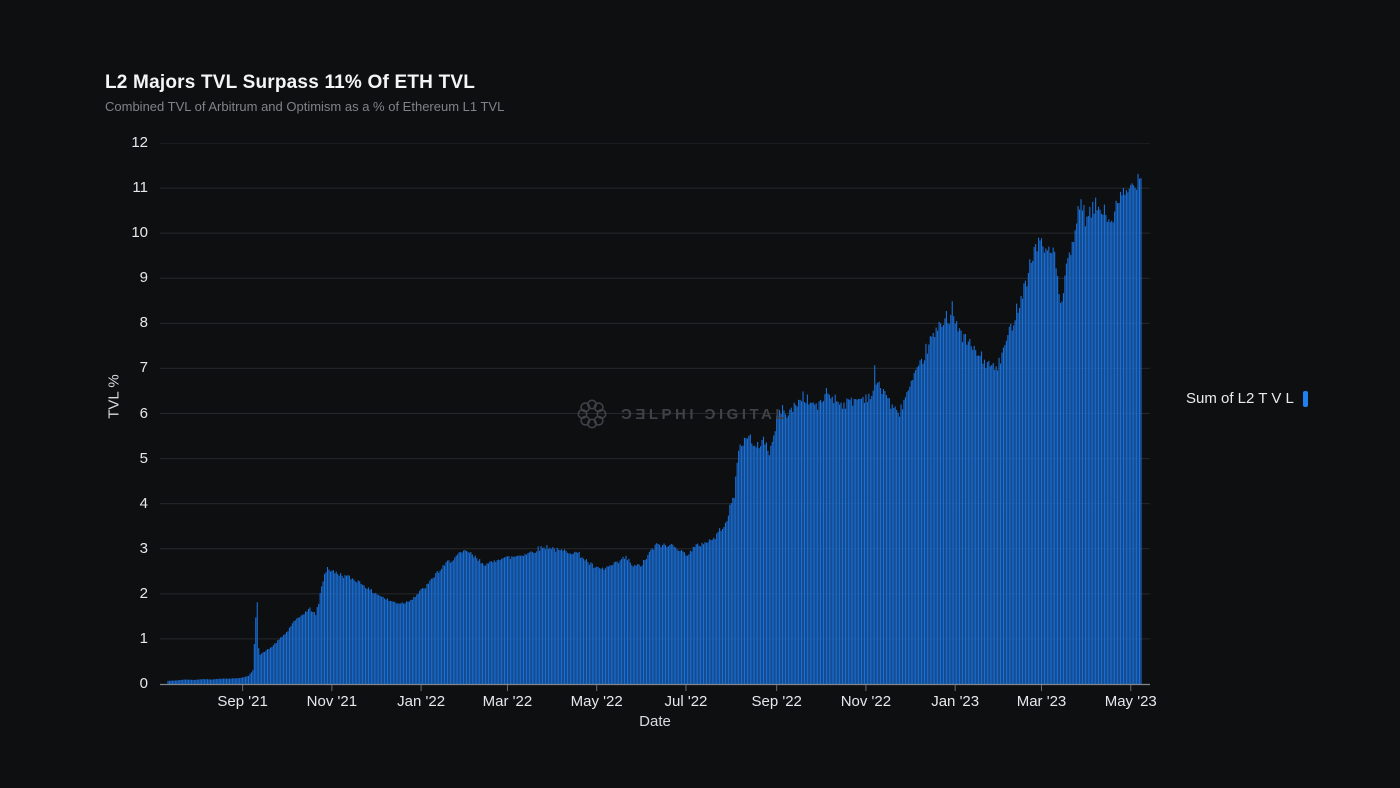 Image resolution: width=1400 pixels, height=788 pixels. What do you see at coordinates (143, 413) in the screenshot?
I see `y-tick-label: 6` at bounding box center [143, 413].